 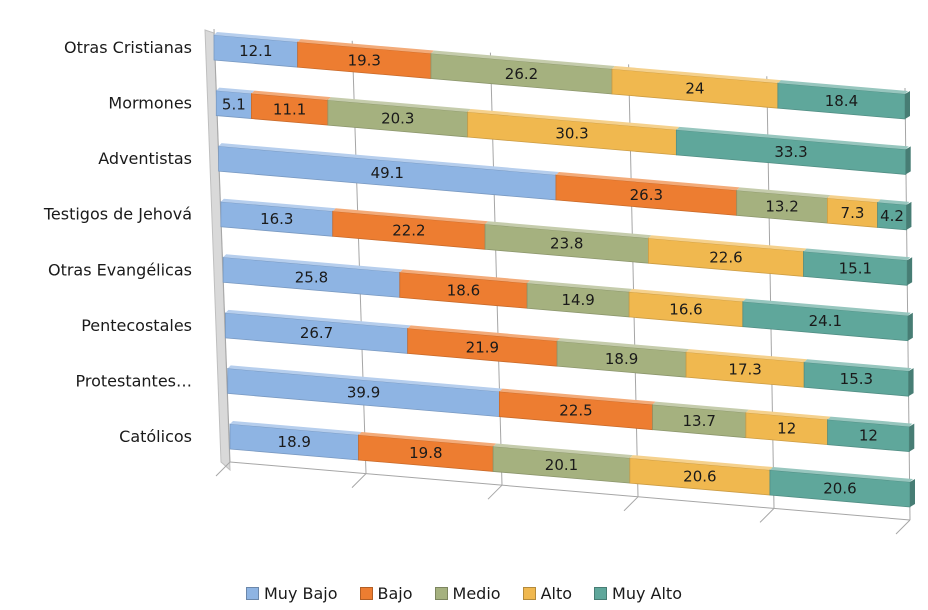 What do you see at coordinates (289, 109) in the screenshot?
I see `value-label: 11.1` at bounding box center [289, 109].